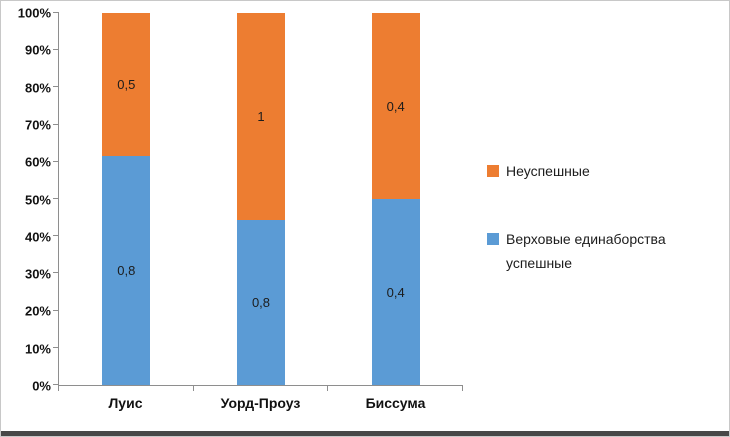  I want to click on y-axis-tick-label: 20%, so click(37, 311).